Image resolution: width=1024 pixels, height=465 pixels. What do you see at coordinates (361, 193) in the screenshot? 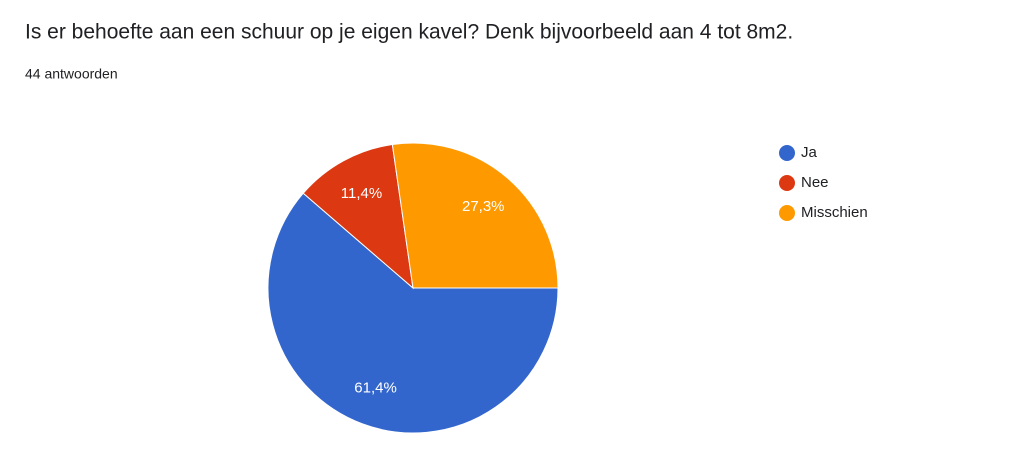
I see `data-label: 11,4%` at bounding box center [361, 193].